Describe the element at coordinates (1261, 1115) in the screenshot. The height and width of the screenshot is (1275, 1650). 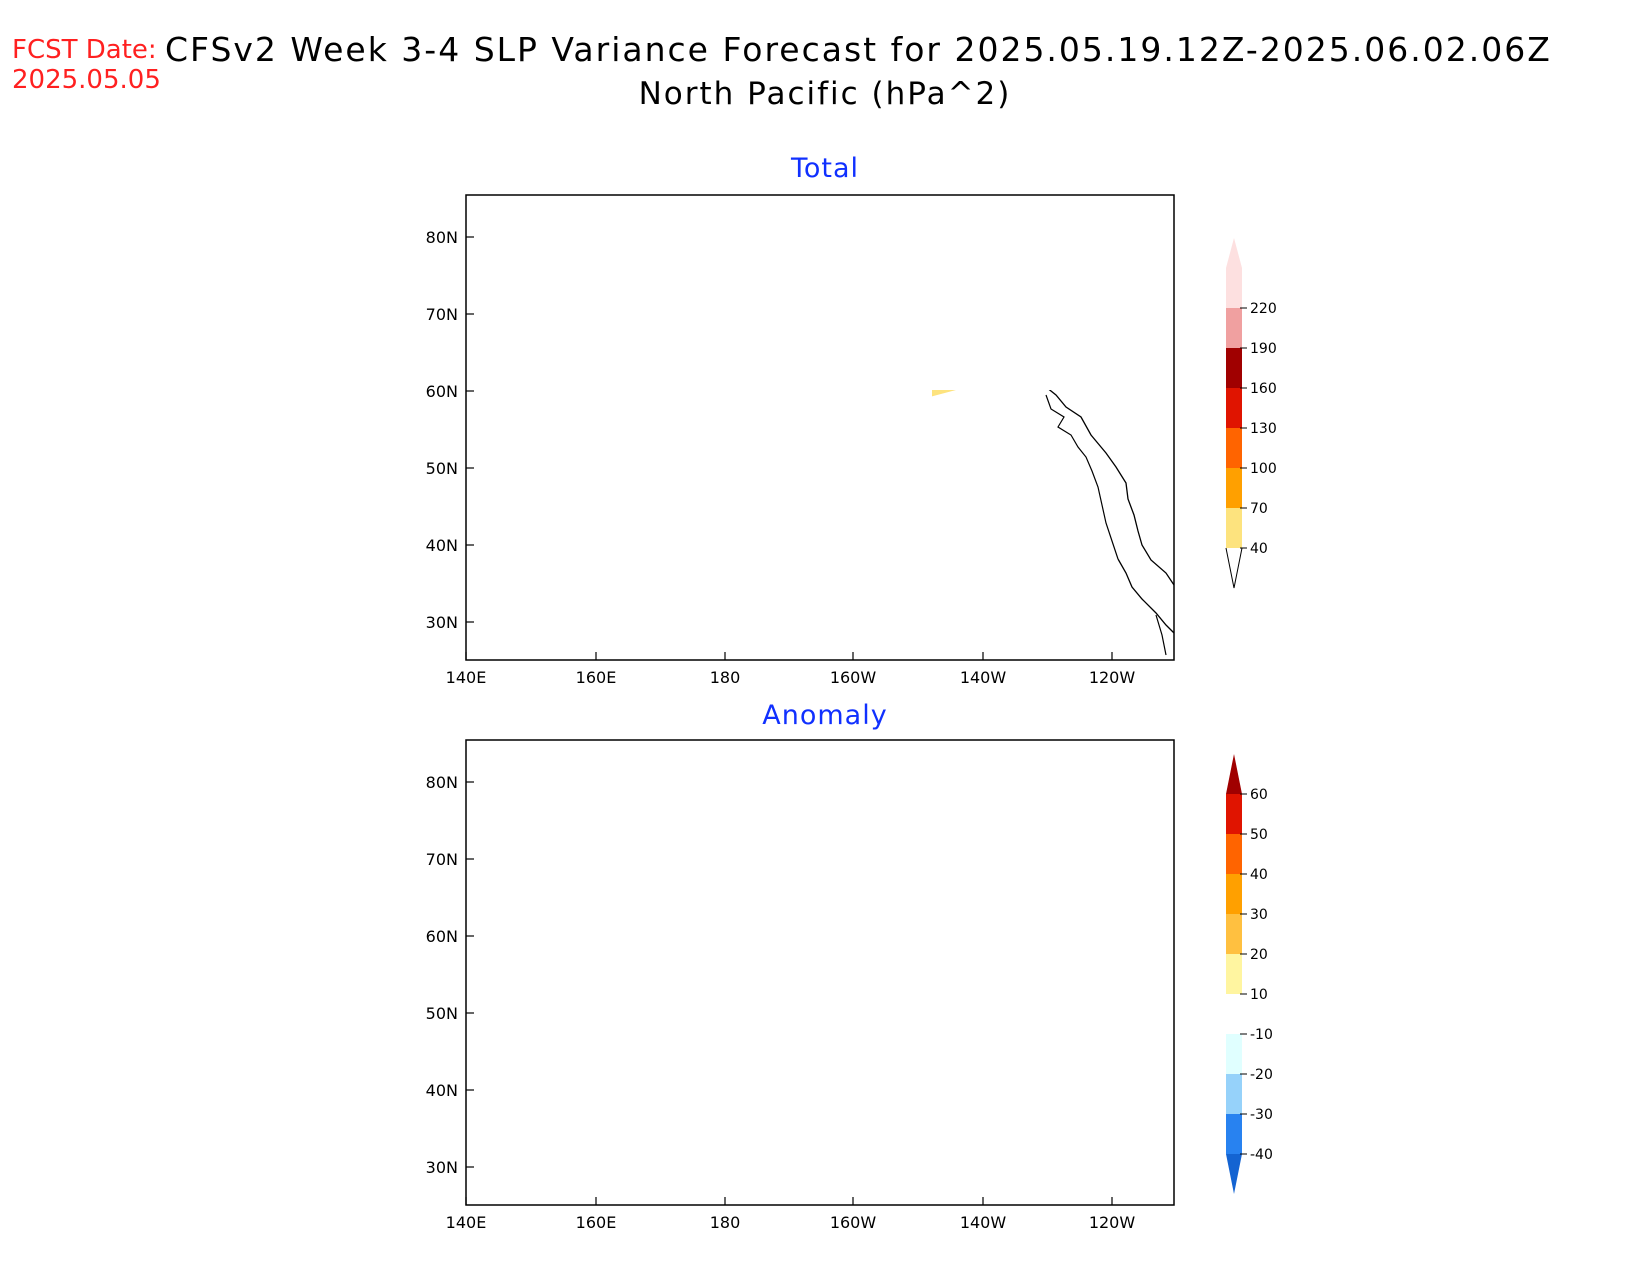
I see `colorbar-label: -30` at that location.